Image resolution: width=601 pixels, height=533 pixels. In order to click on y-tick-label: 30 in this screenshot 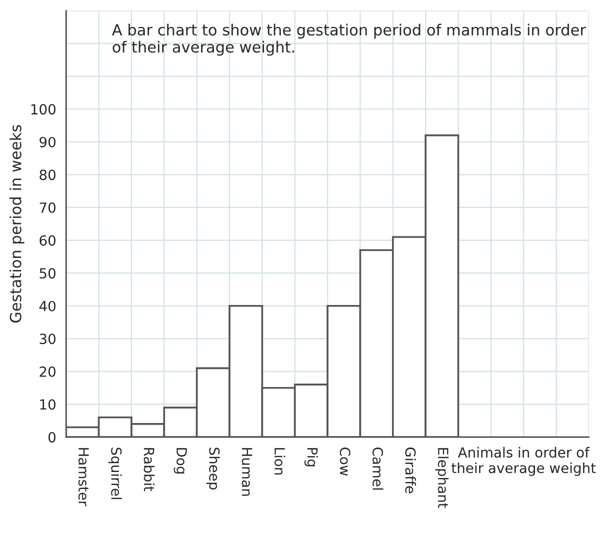, I will do `click(48, 339)`.